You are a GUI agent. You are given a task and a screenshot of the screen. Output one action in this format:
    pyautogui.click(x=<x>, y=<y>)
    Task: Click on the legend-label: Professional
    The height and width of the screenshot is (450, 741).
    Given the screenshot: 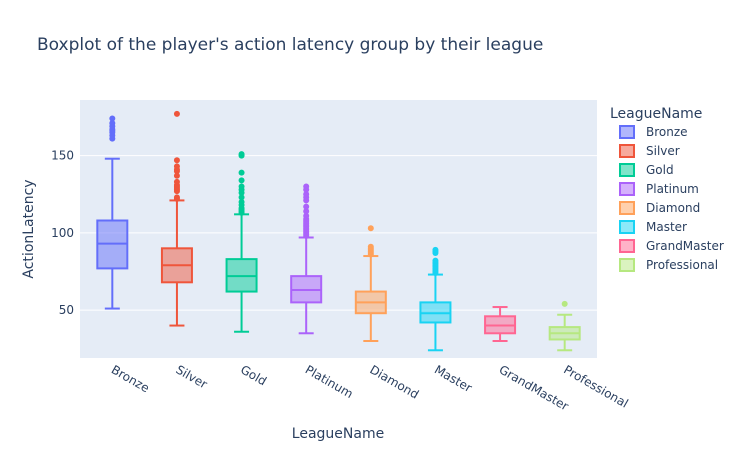 What is the action you would take?
    pyautogui.click(x=682, y=265)
    